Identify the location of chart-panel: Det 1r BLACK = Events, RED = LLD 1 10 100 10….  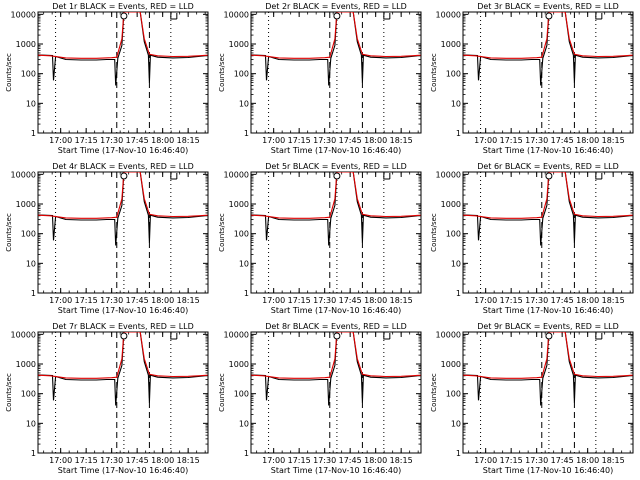
(107, 78).